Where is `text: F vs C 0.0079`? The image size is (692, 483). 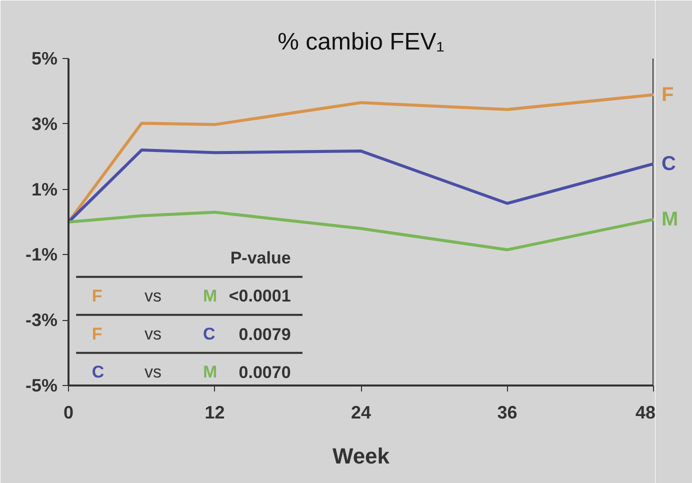
text: F vs C 0.0079 is located at coordinates (191, 334).